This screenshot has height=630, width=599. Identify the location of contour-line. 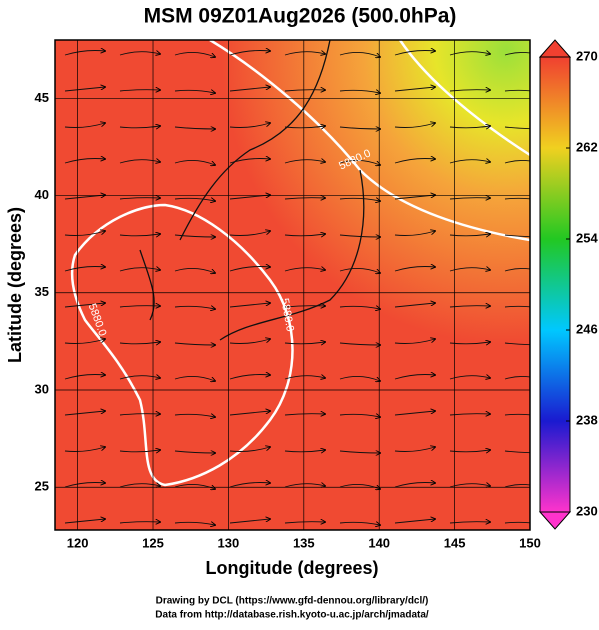
(464, 98).